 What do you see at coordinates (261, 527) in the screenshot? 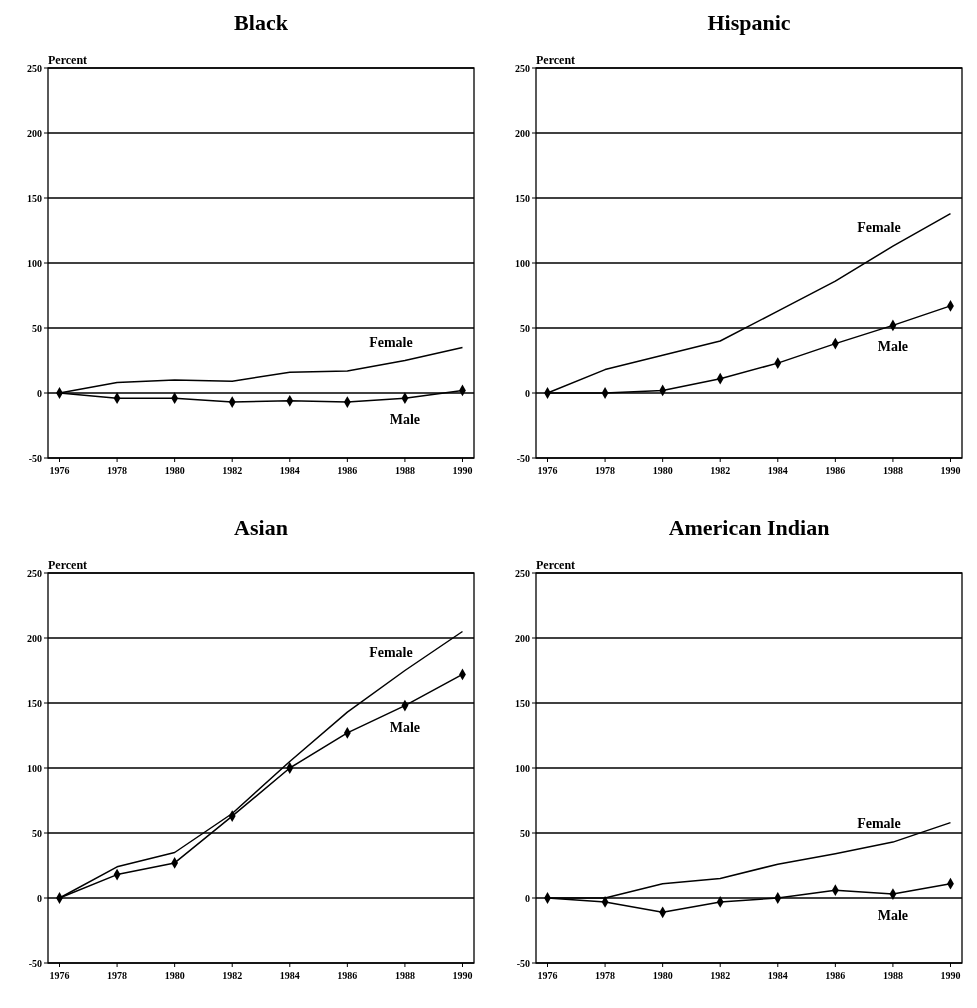
I see `chart-title: Asian` at bounding box center [261, 527].